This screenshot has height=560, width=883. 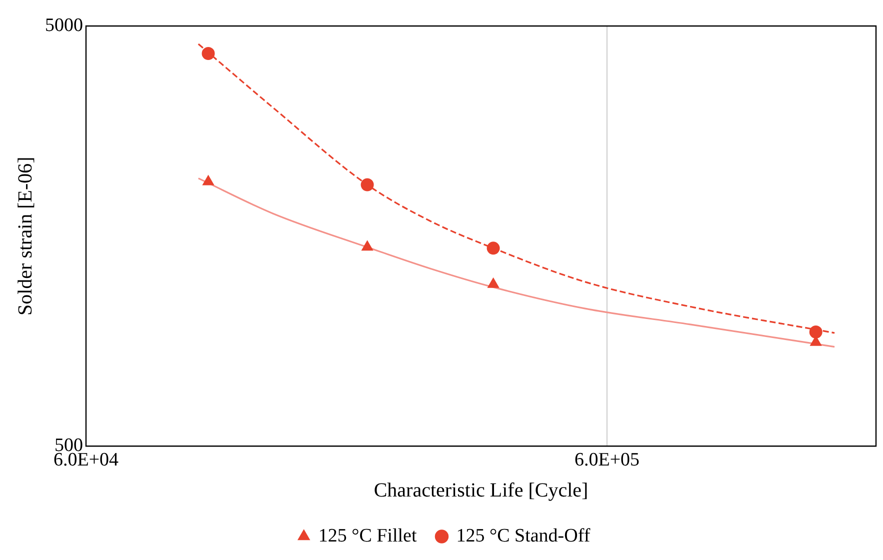 I want to click on y-axis-title: Solder strain [E-06], so click(x=25, y=236).